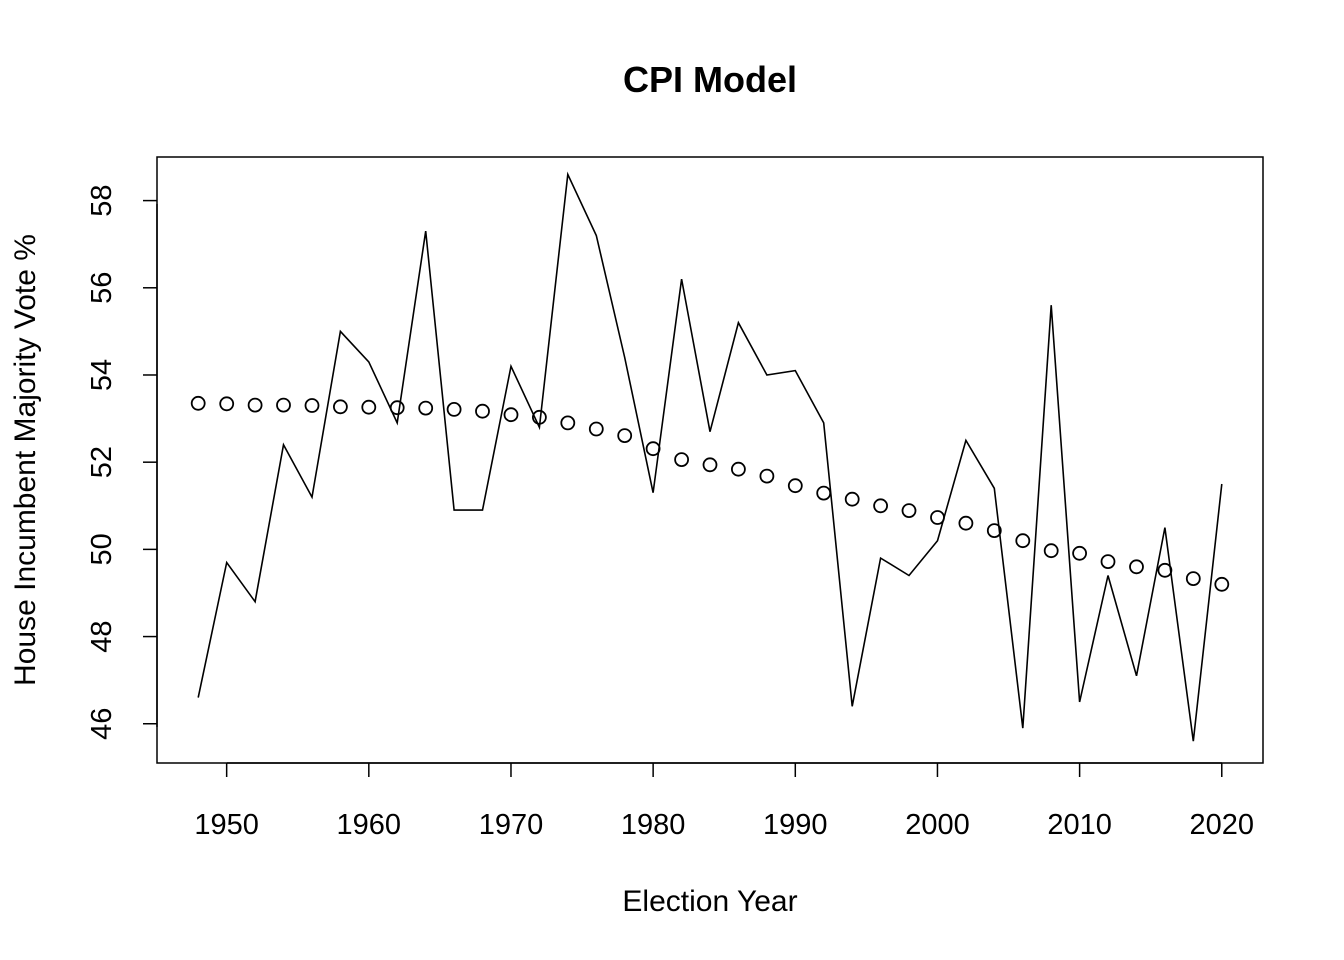 This screenshot has height=960, width=1344. Describe the element at coordinates (25, 460) in the screenshot. I see `y-axis-label: House Incumbent Majority Vote %` at that location.